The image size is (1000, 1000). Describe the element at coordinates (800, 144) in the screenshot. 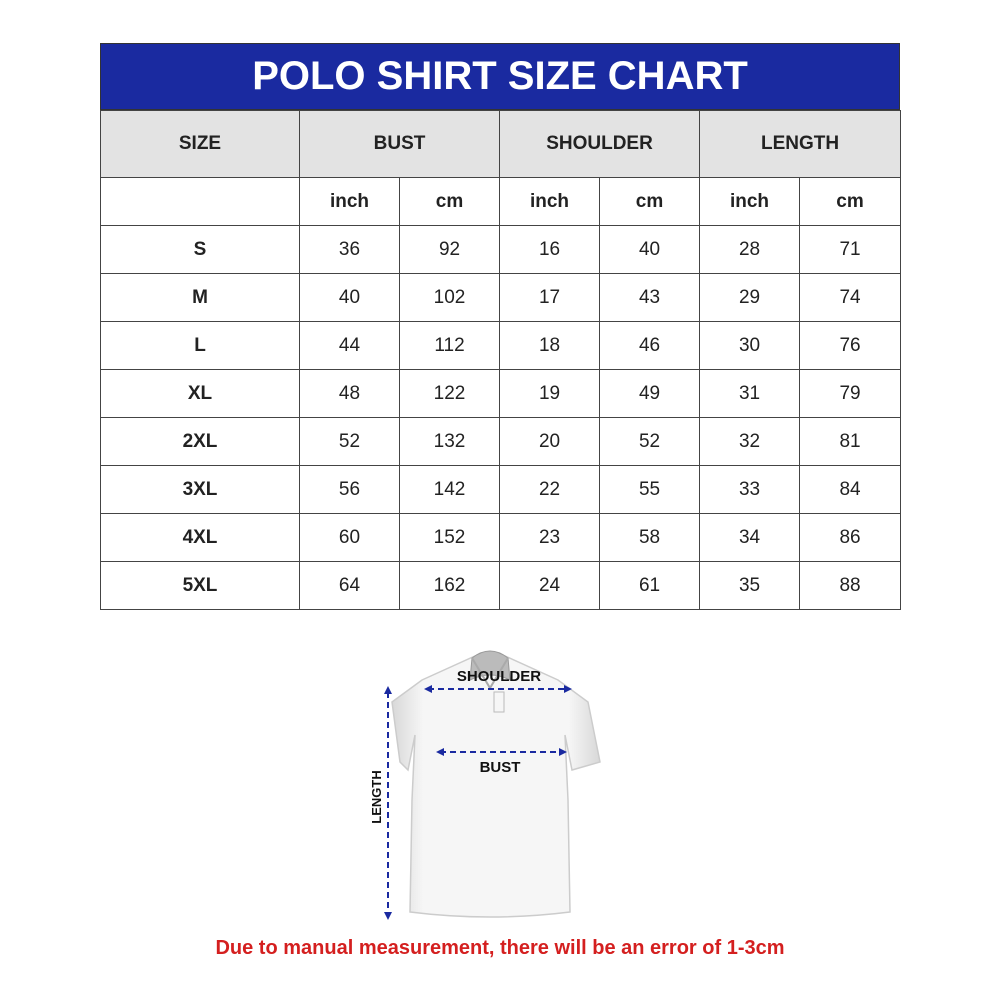

I see `header-length: LENGTH` at that location.